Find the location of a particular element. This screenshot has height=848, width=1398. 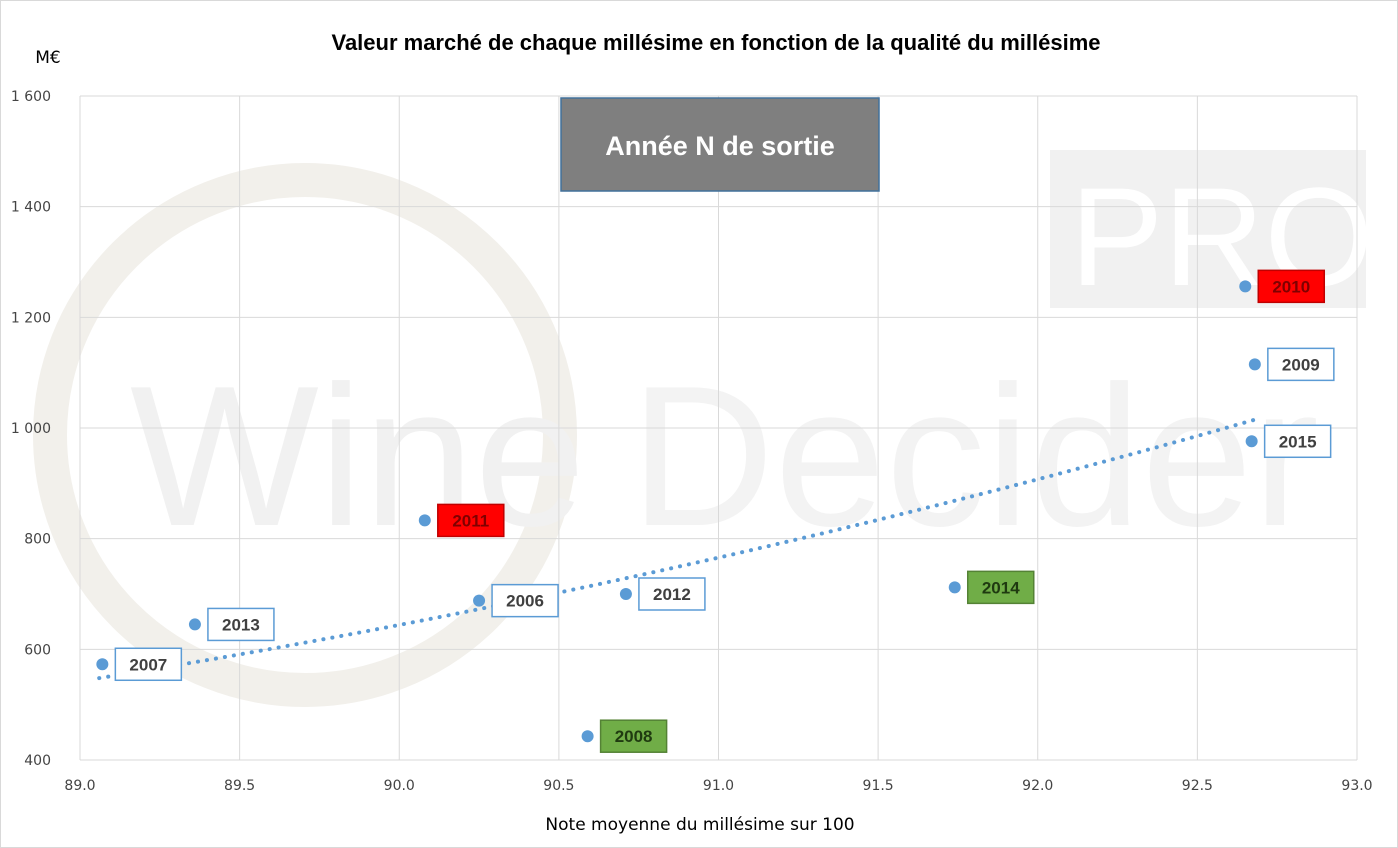

y-tick-label: 800 is located at coordinates (37, 540).